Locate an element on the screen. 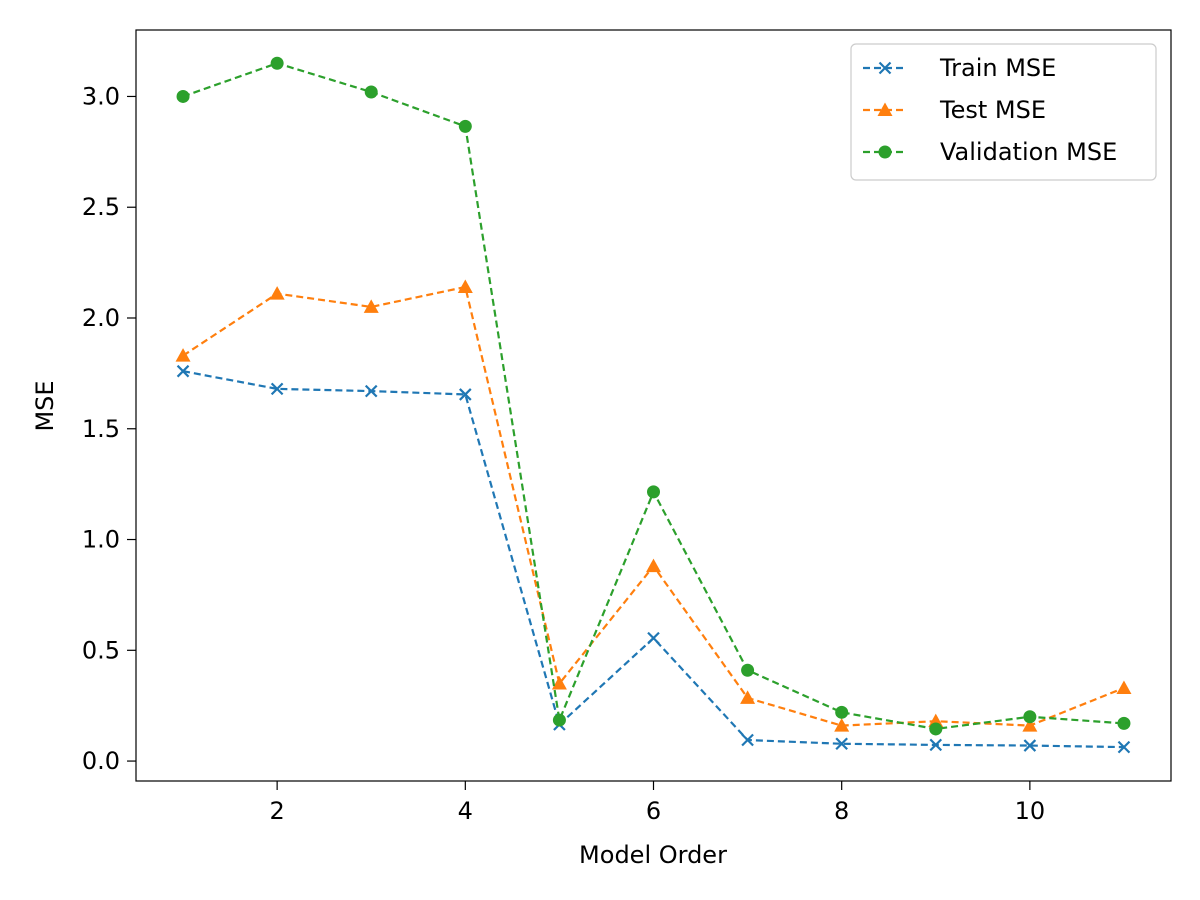 Image resolution: width=1200 pixels, height=900 pixels. legend-item-validation-mse: Validation MSE is located at coordinates (990, 152).